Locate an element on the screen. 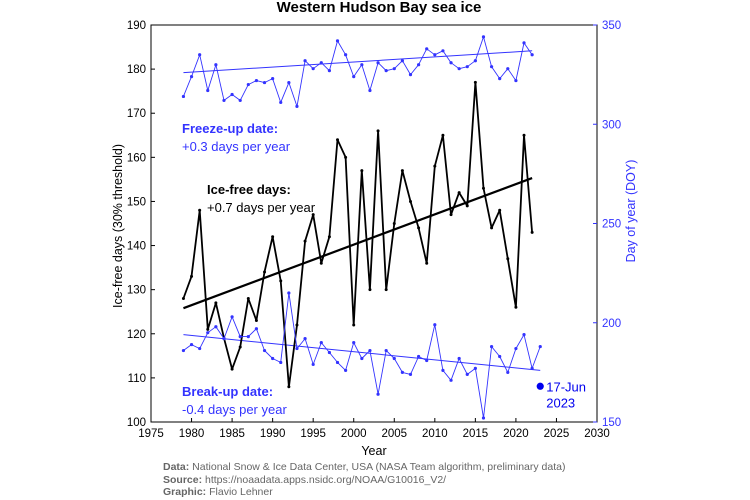  freeze-up-date-line is located at coordinates (357, 71).